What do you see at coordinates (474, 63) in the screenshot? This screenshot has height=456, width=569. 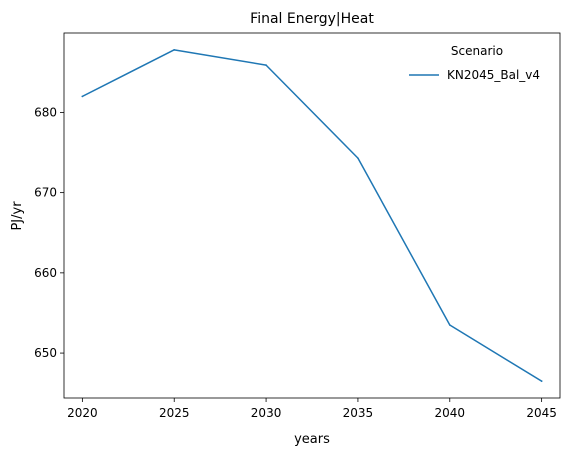 I see `legend: Scenario KN2045_Bal_v4` at bounding box center [474, 63].